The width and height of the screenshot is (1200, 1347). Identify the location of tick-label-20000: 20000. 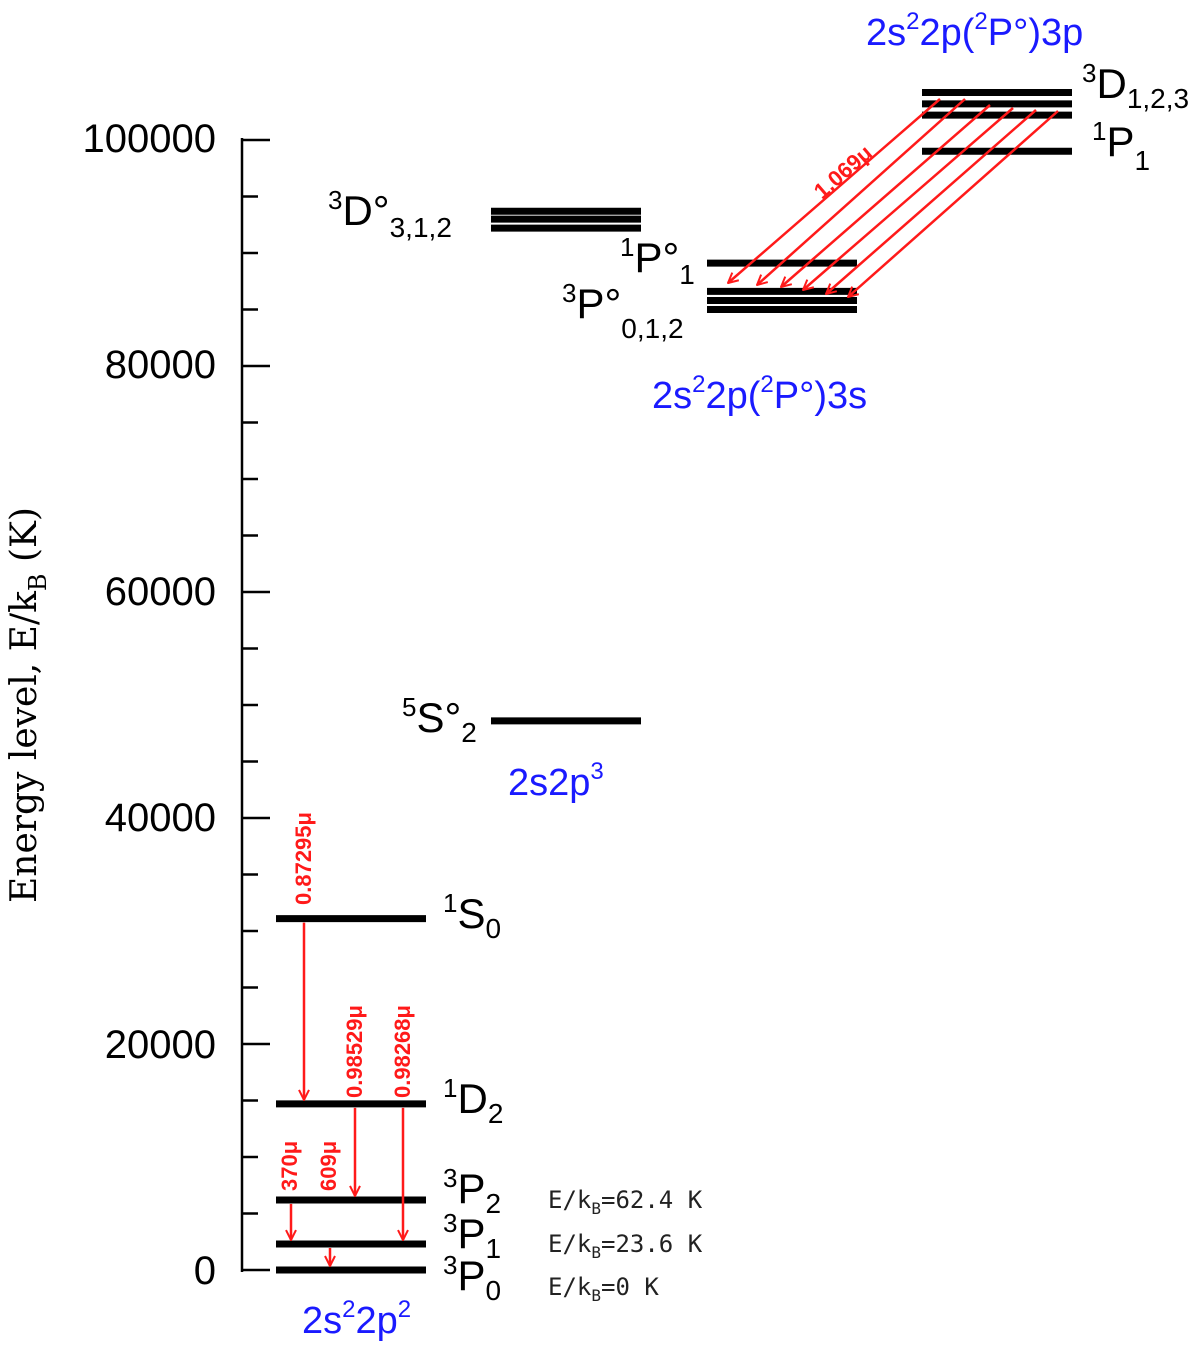
(160, 1045).